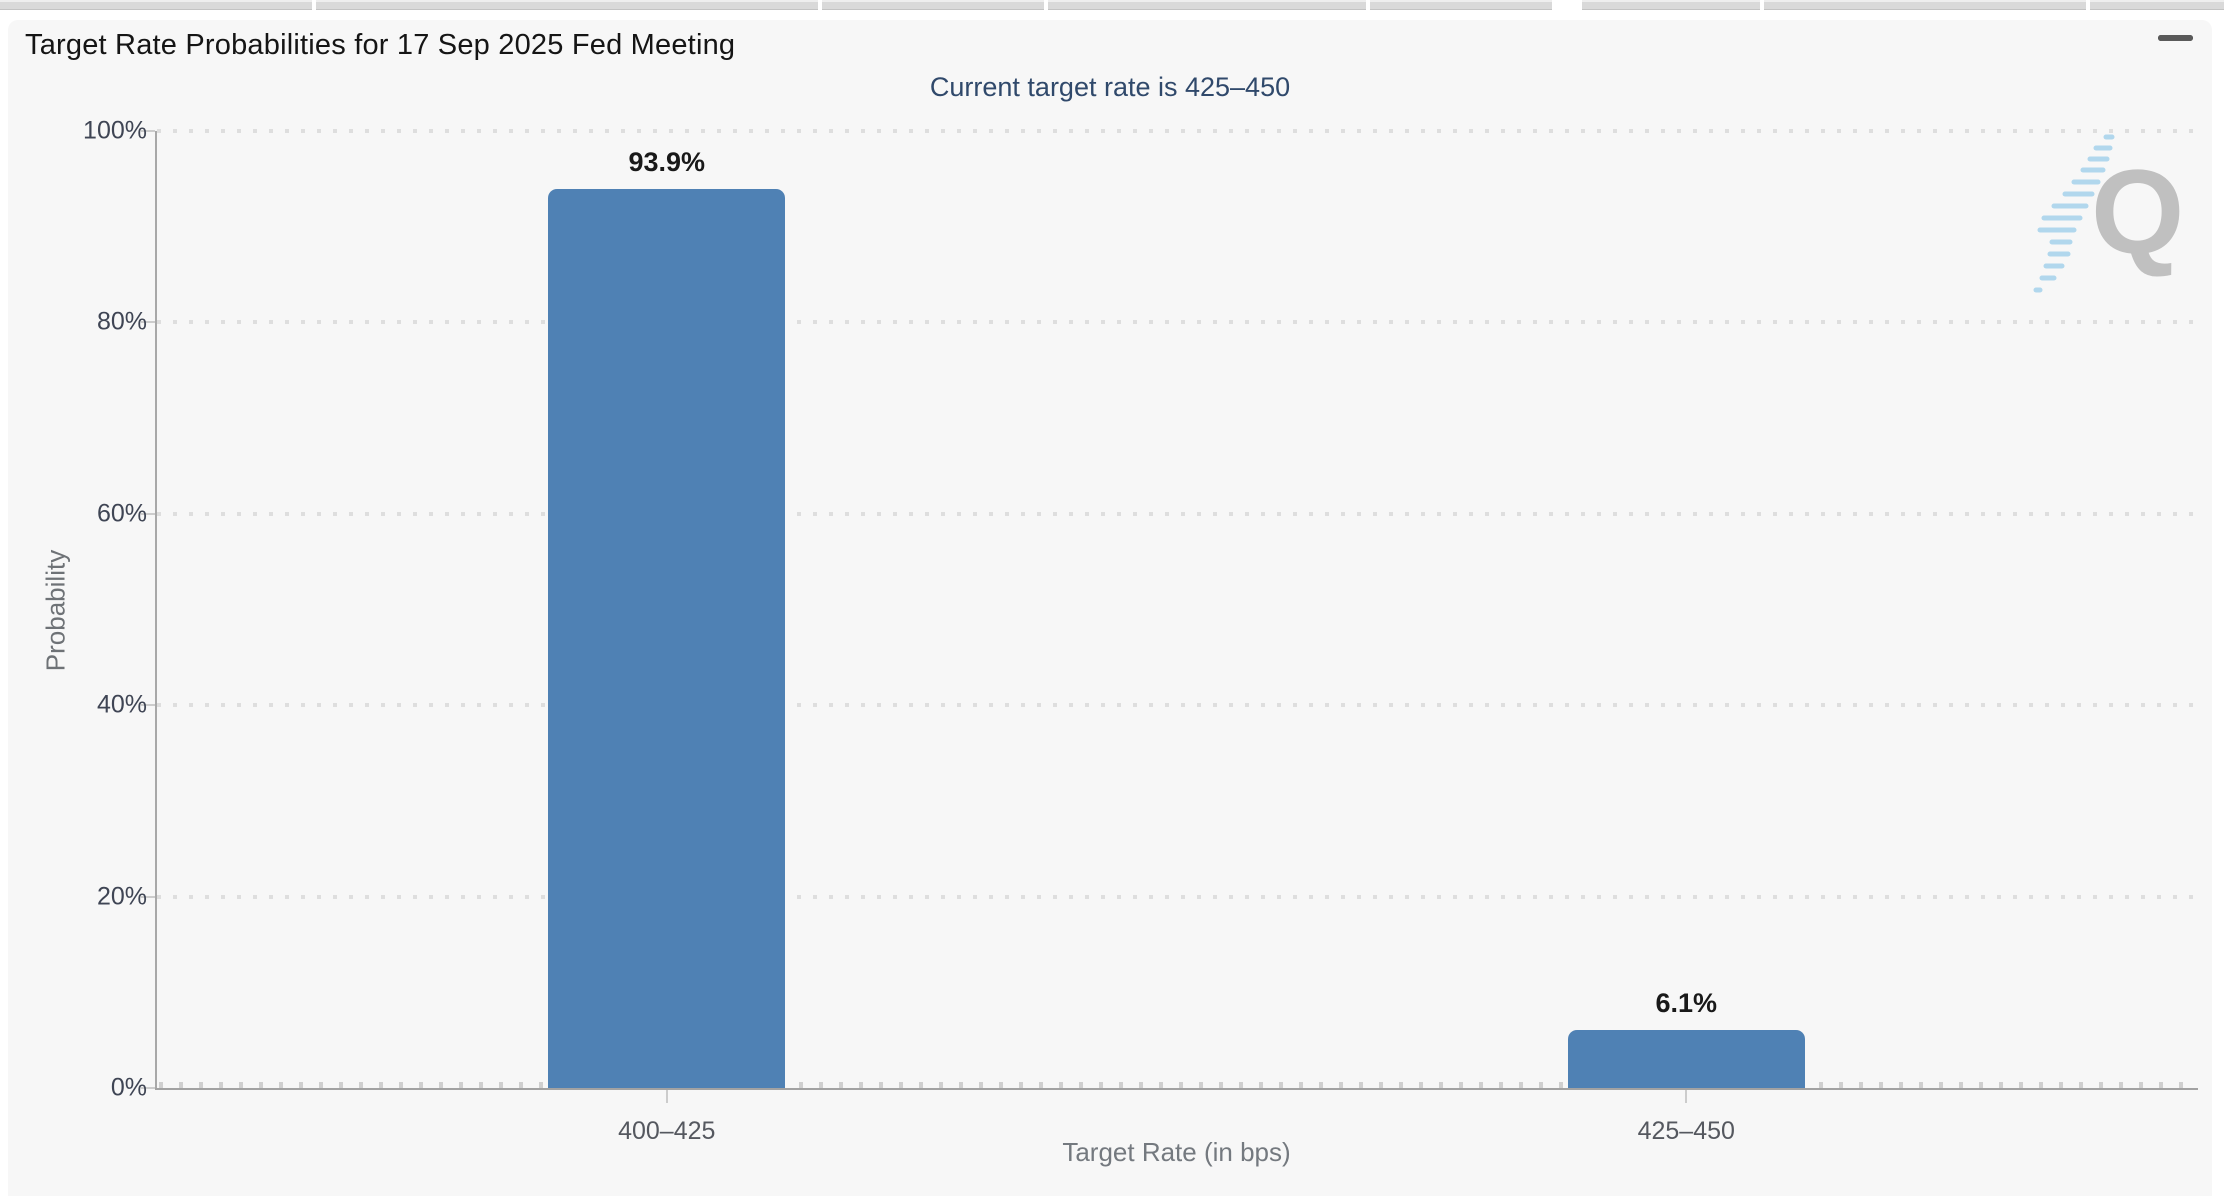 The width and height of the screenshot is (2224, 1196). What do you see at coordinates (1686, 1131) in the screenshot?
I see `x-category-label: 425–450` at bounding box center [1686, 1131].